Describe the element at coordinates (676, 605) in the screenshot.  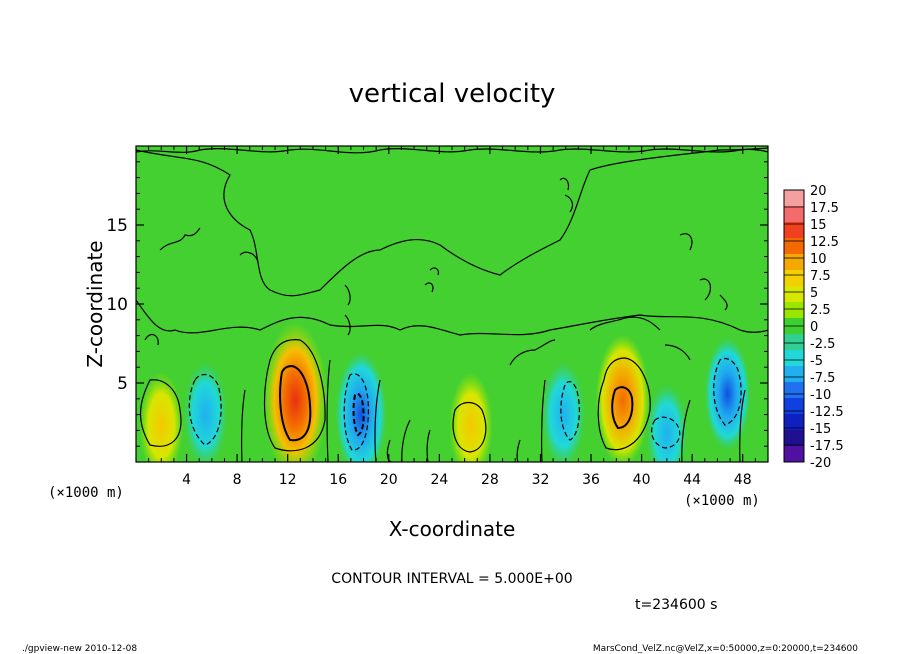
I see `time-label: t=234600 s` at that location.